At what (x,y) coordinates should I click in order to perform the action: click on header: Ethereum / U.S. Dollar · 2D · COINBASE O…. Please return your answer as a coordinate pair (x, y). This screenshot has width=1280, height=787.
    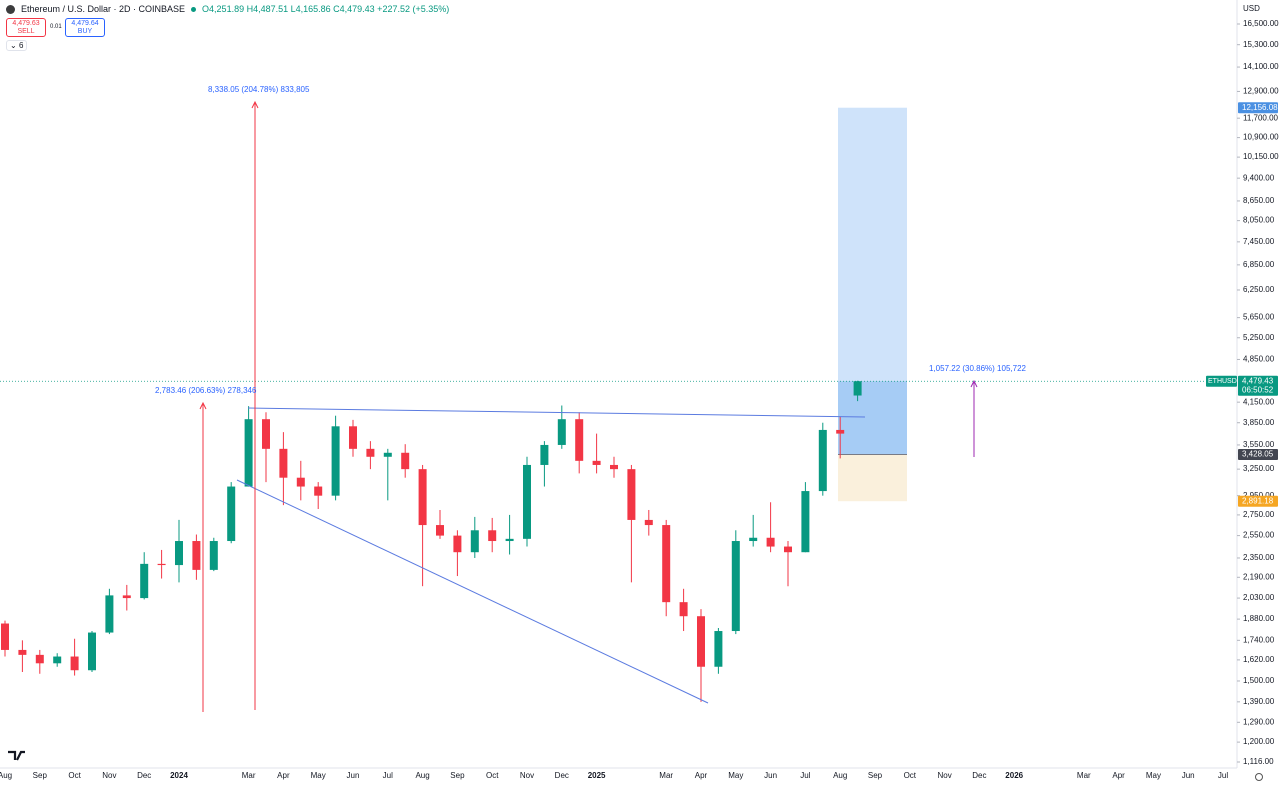
    Looking at the image, I should click on (227, 9).